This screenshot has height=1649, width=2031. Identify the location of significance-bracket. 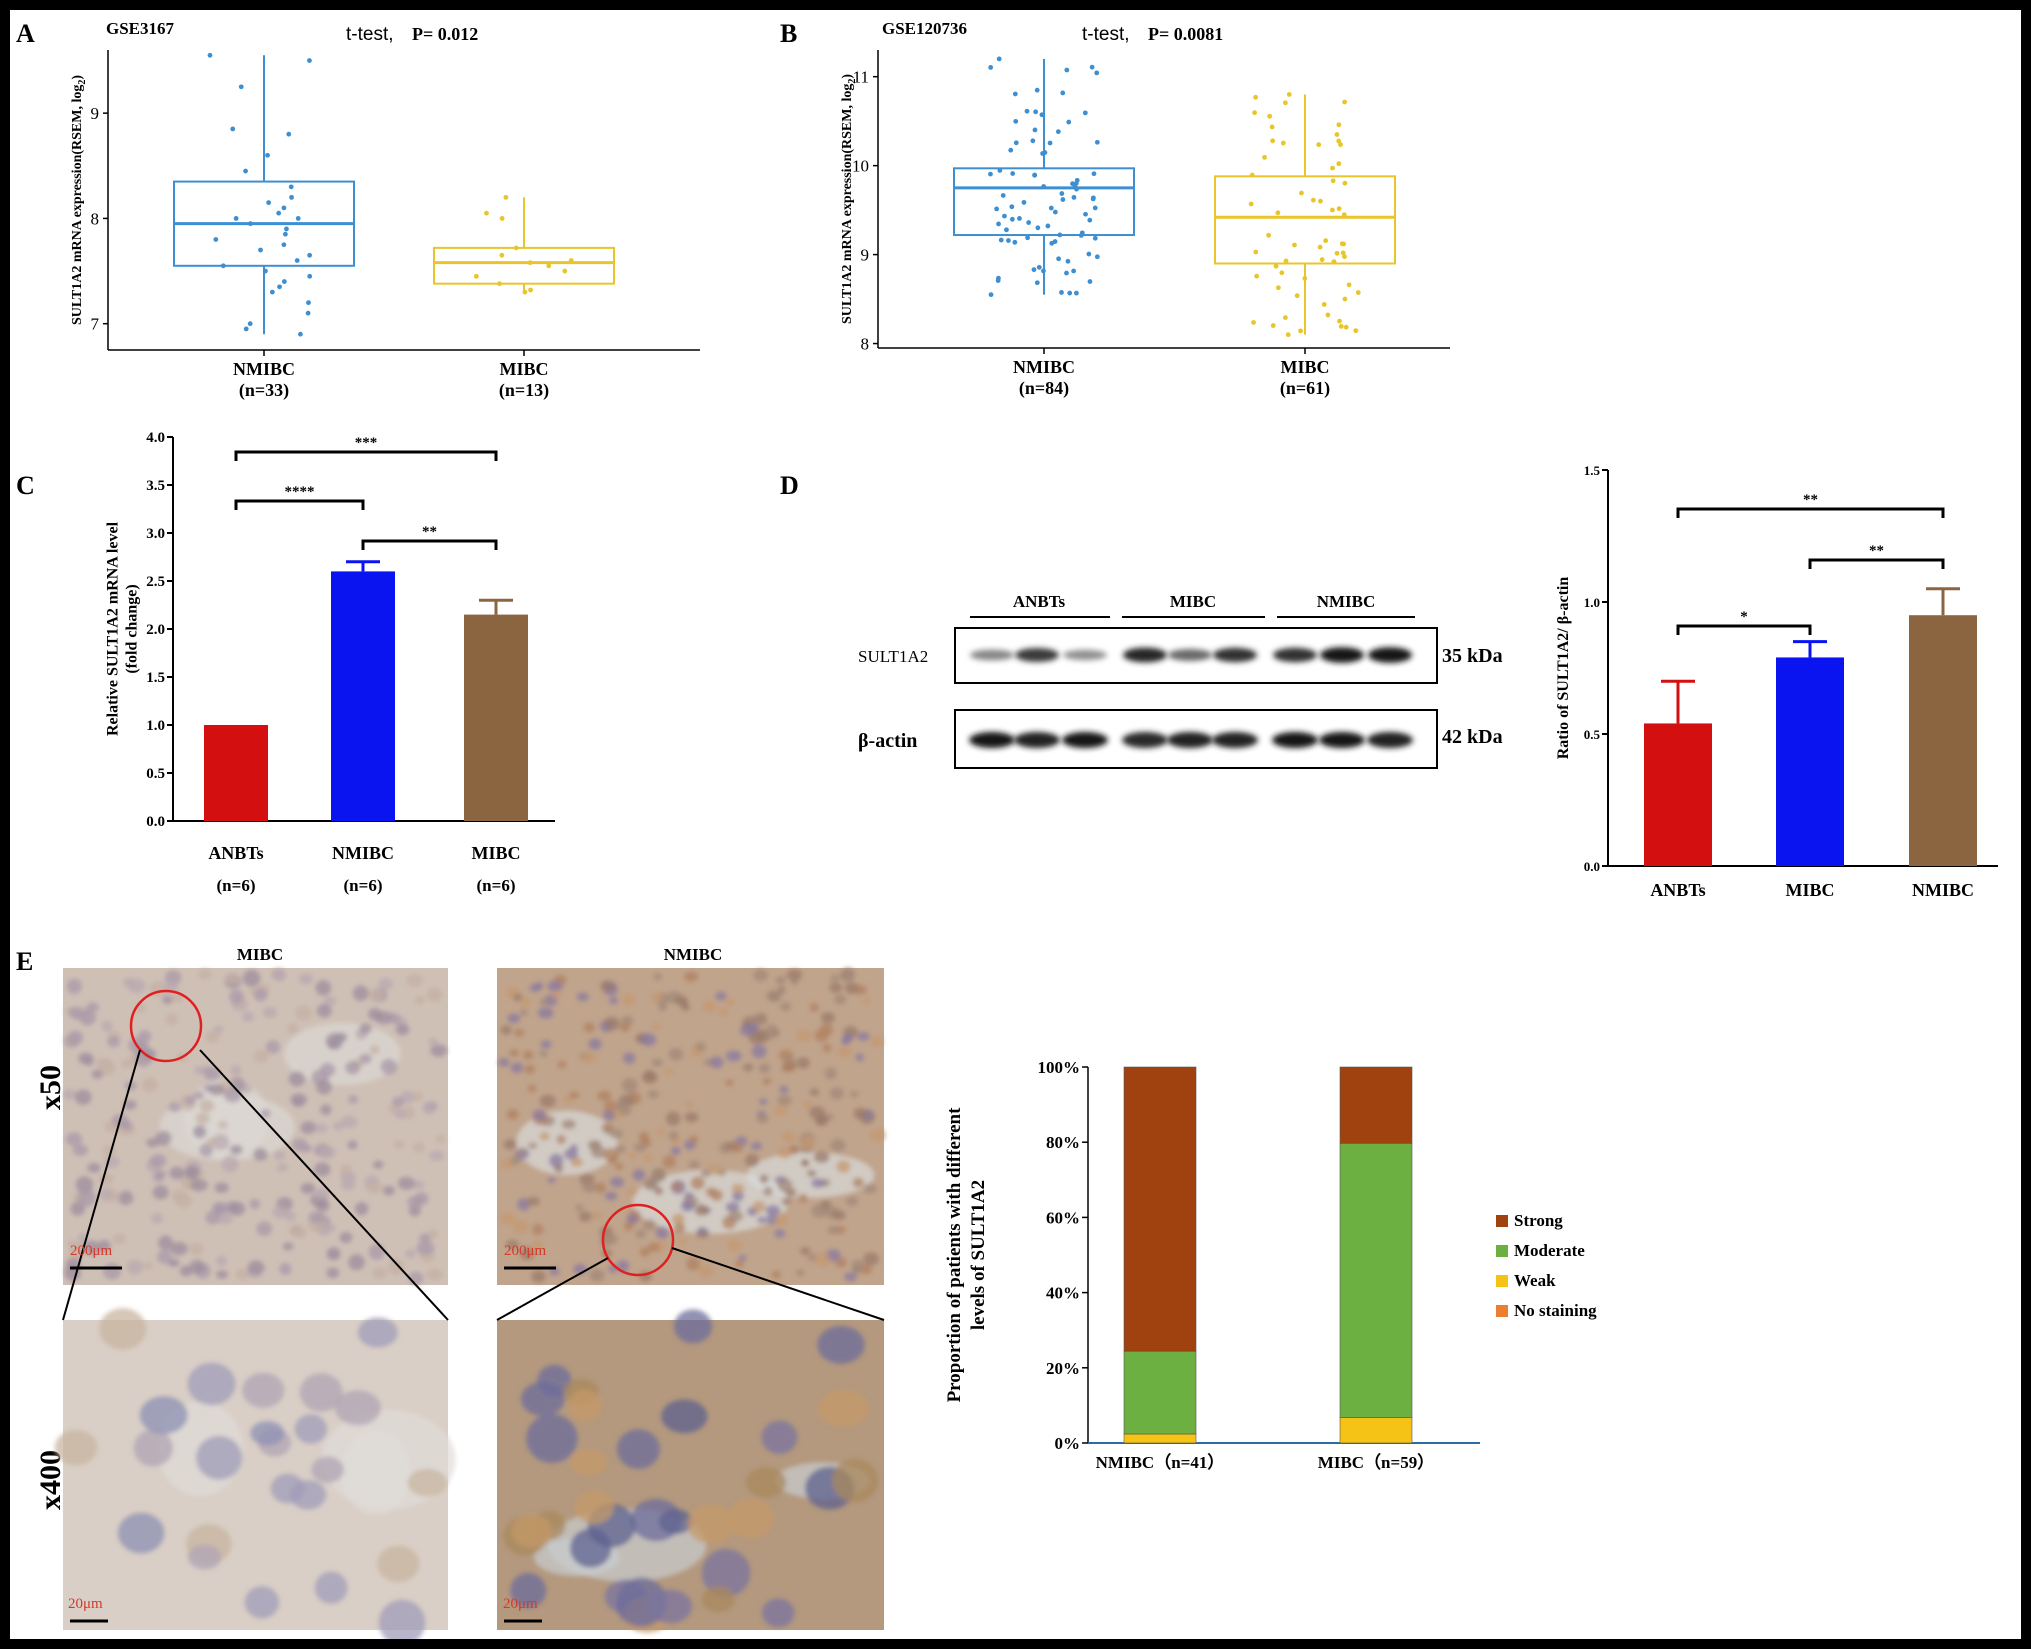
(429, 544).